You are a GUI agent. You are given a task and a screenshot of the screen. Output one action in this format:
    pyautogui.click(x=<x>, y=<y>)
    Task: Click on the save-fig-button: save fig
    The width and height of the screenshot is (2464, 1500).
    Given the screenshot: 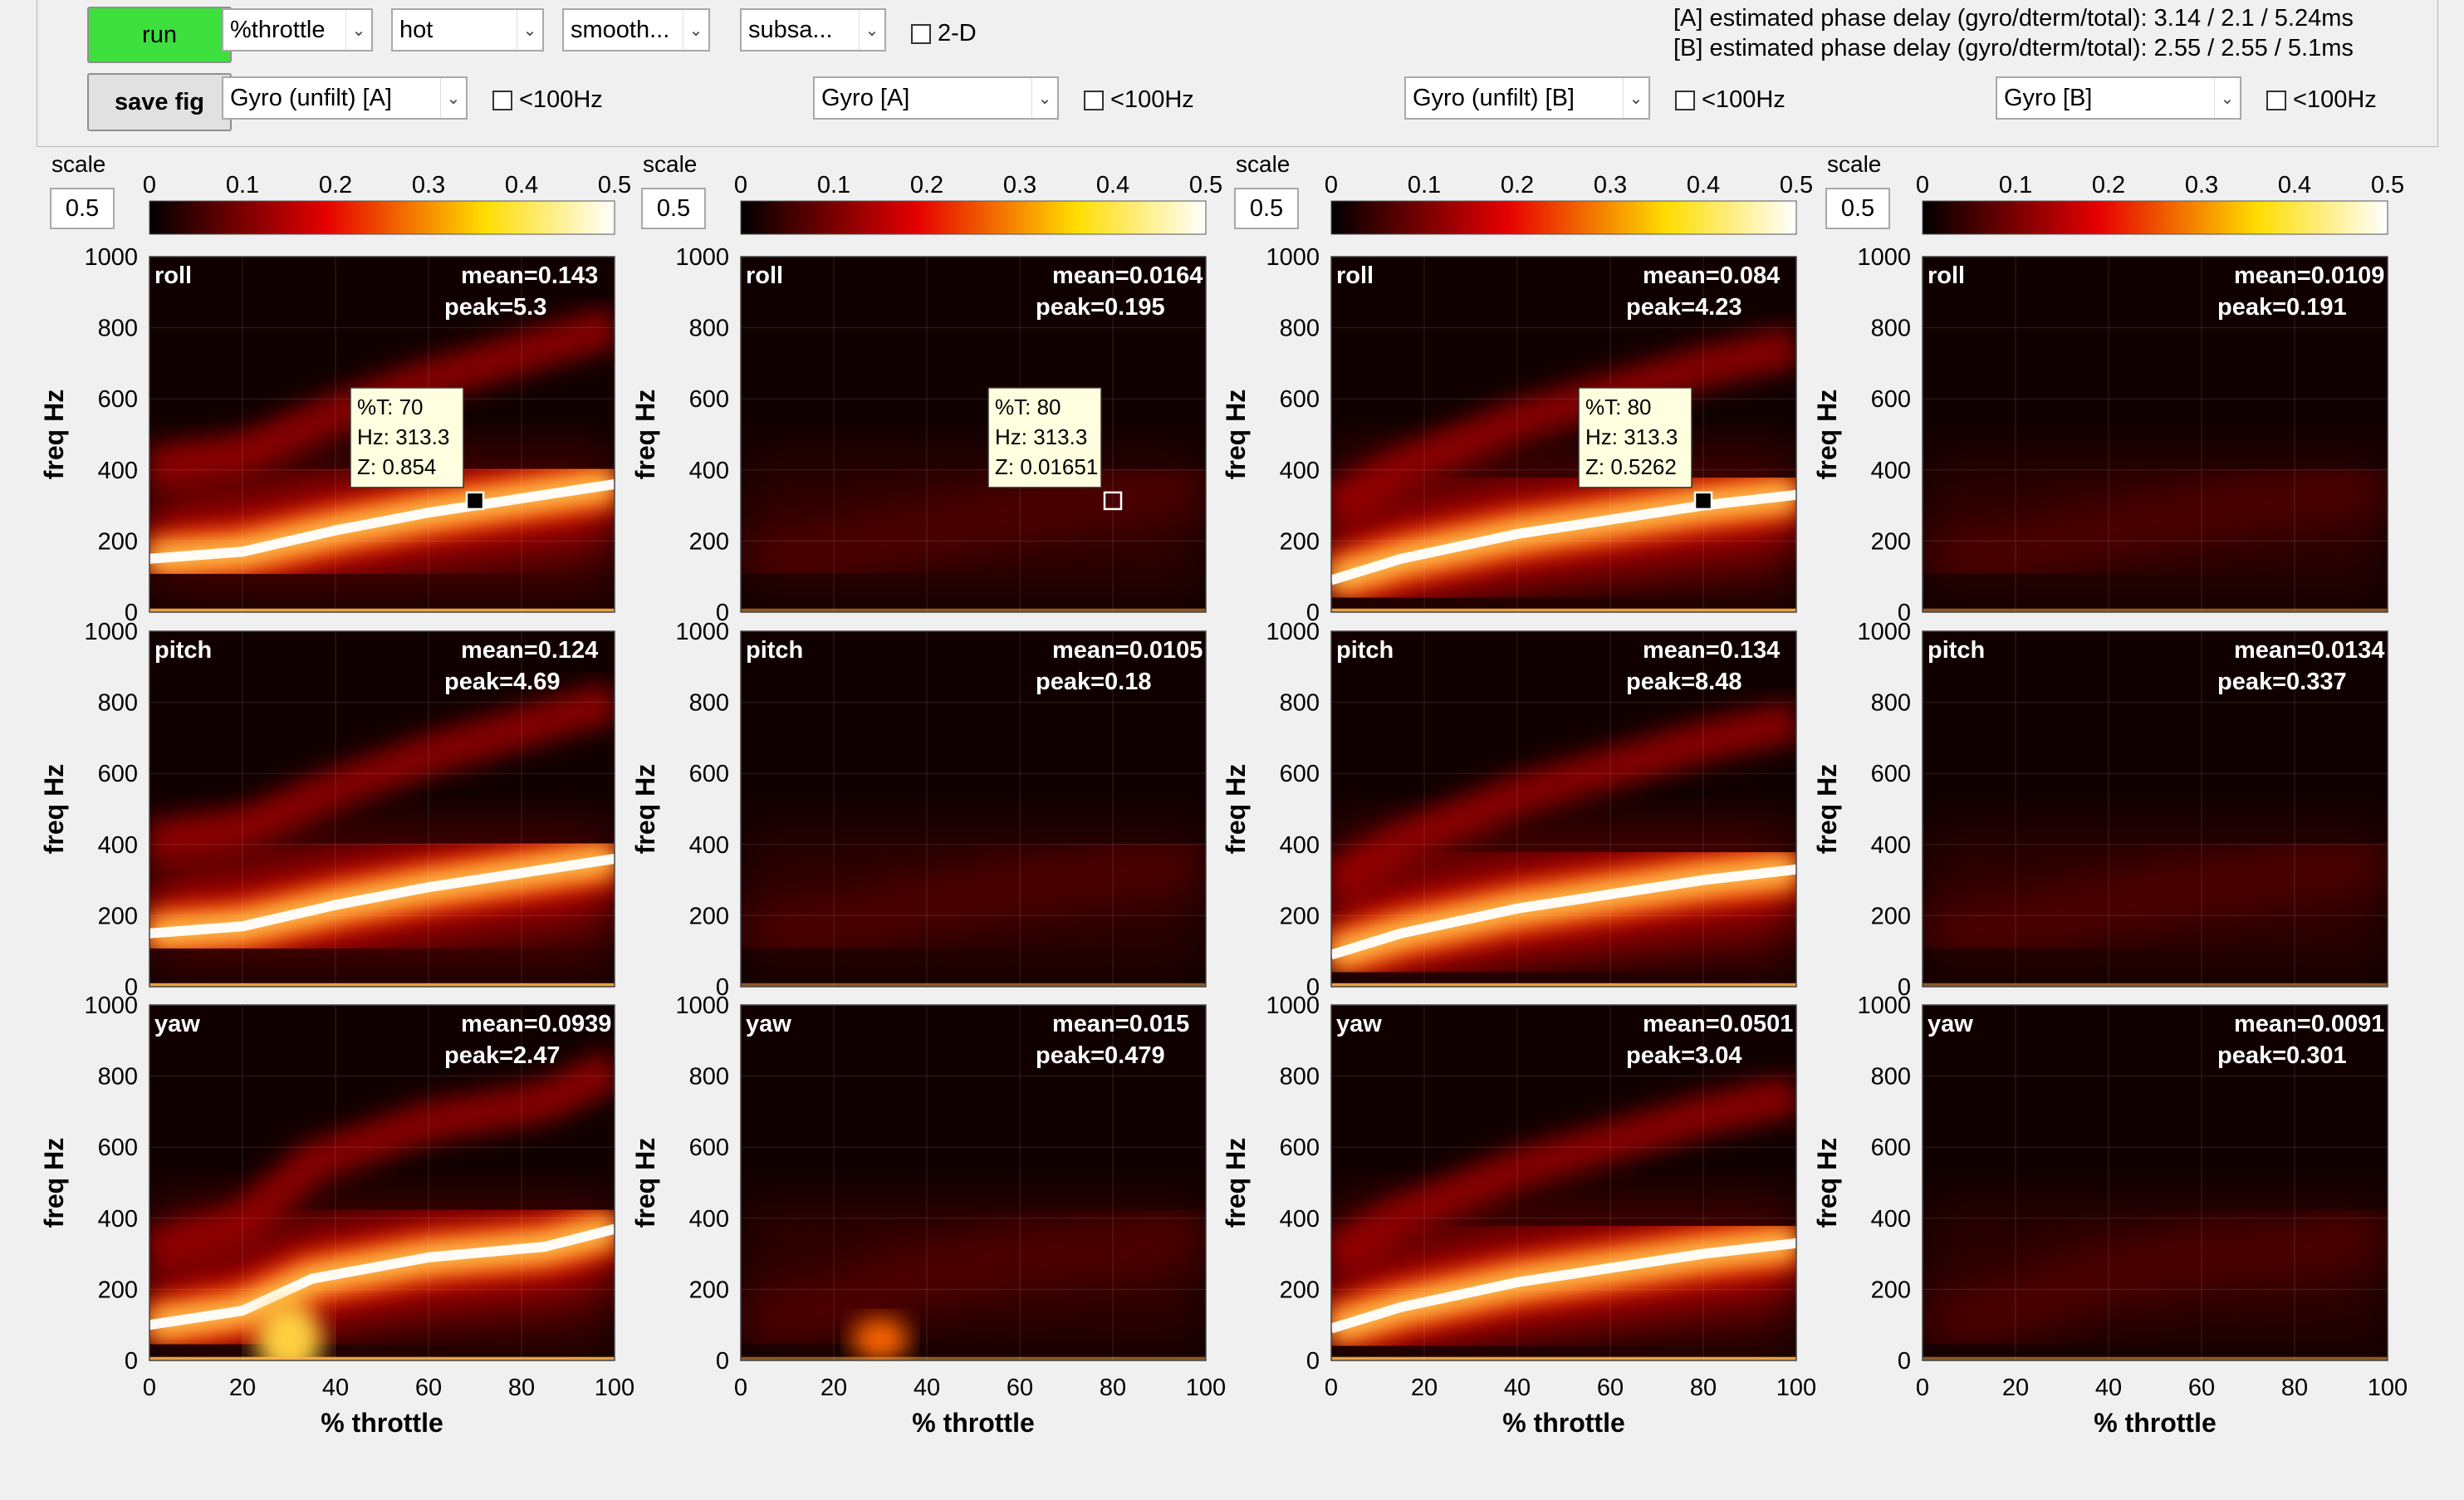 What is the action you would take?
    pyautogui.click(x=159, y=102)
    